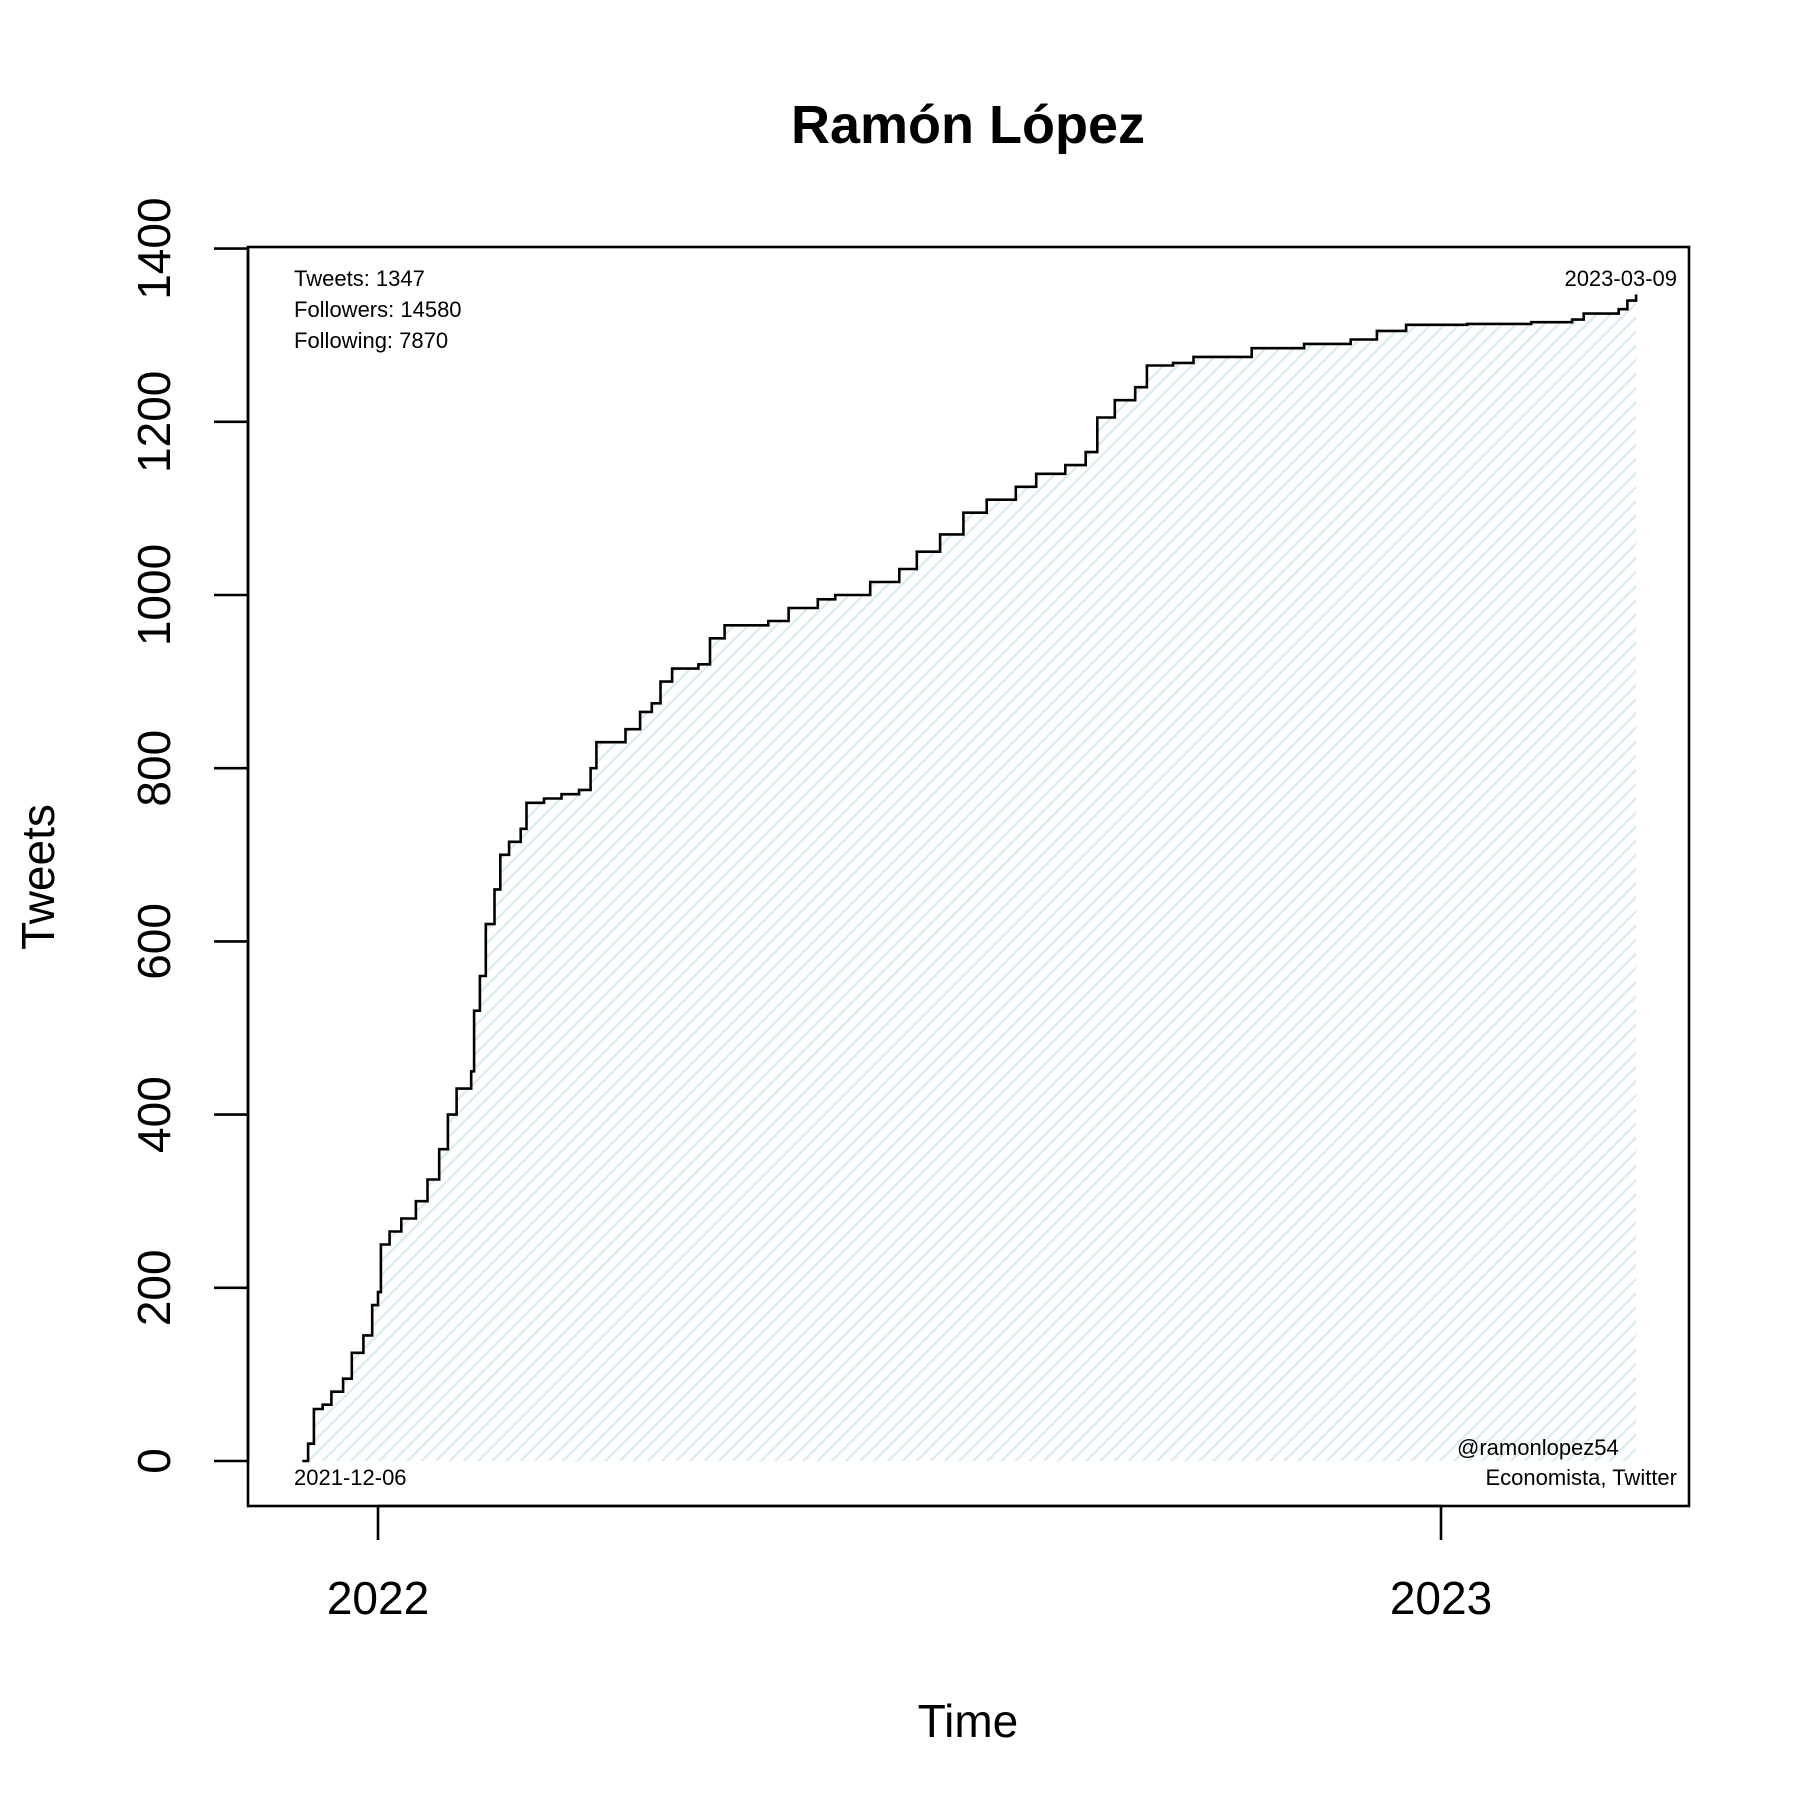 The image size is (1800, 1800). What do you see at coordinates (189, 835) in the screenshot?
I see `y-axis: 0 200 400 600 800 1000 1200 1400` at bounding box center [189, 835].